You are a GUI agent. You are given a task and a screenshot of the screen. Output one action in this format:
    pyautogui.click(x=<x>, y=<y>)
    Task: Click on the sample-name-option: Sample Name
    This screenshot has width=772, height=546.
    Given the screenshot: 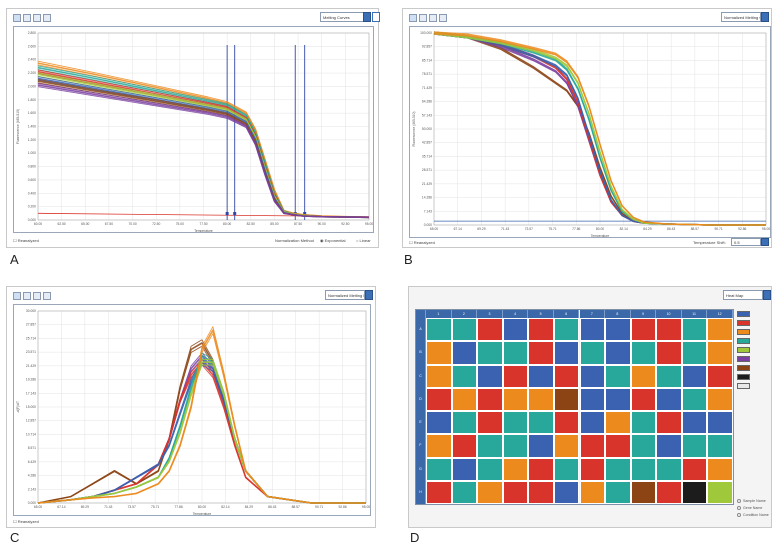 What is the action you would take?
    pyautogui.click(x=751, y=501)
    